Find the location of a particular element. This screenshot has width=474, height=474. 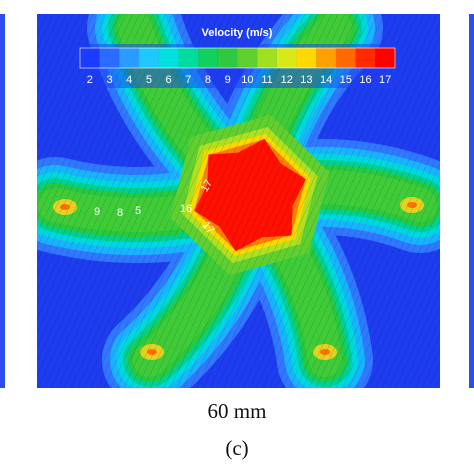

colorbar-tick-label: 3 is located at coordinates (109, 80).